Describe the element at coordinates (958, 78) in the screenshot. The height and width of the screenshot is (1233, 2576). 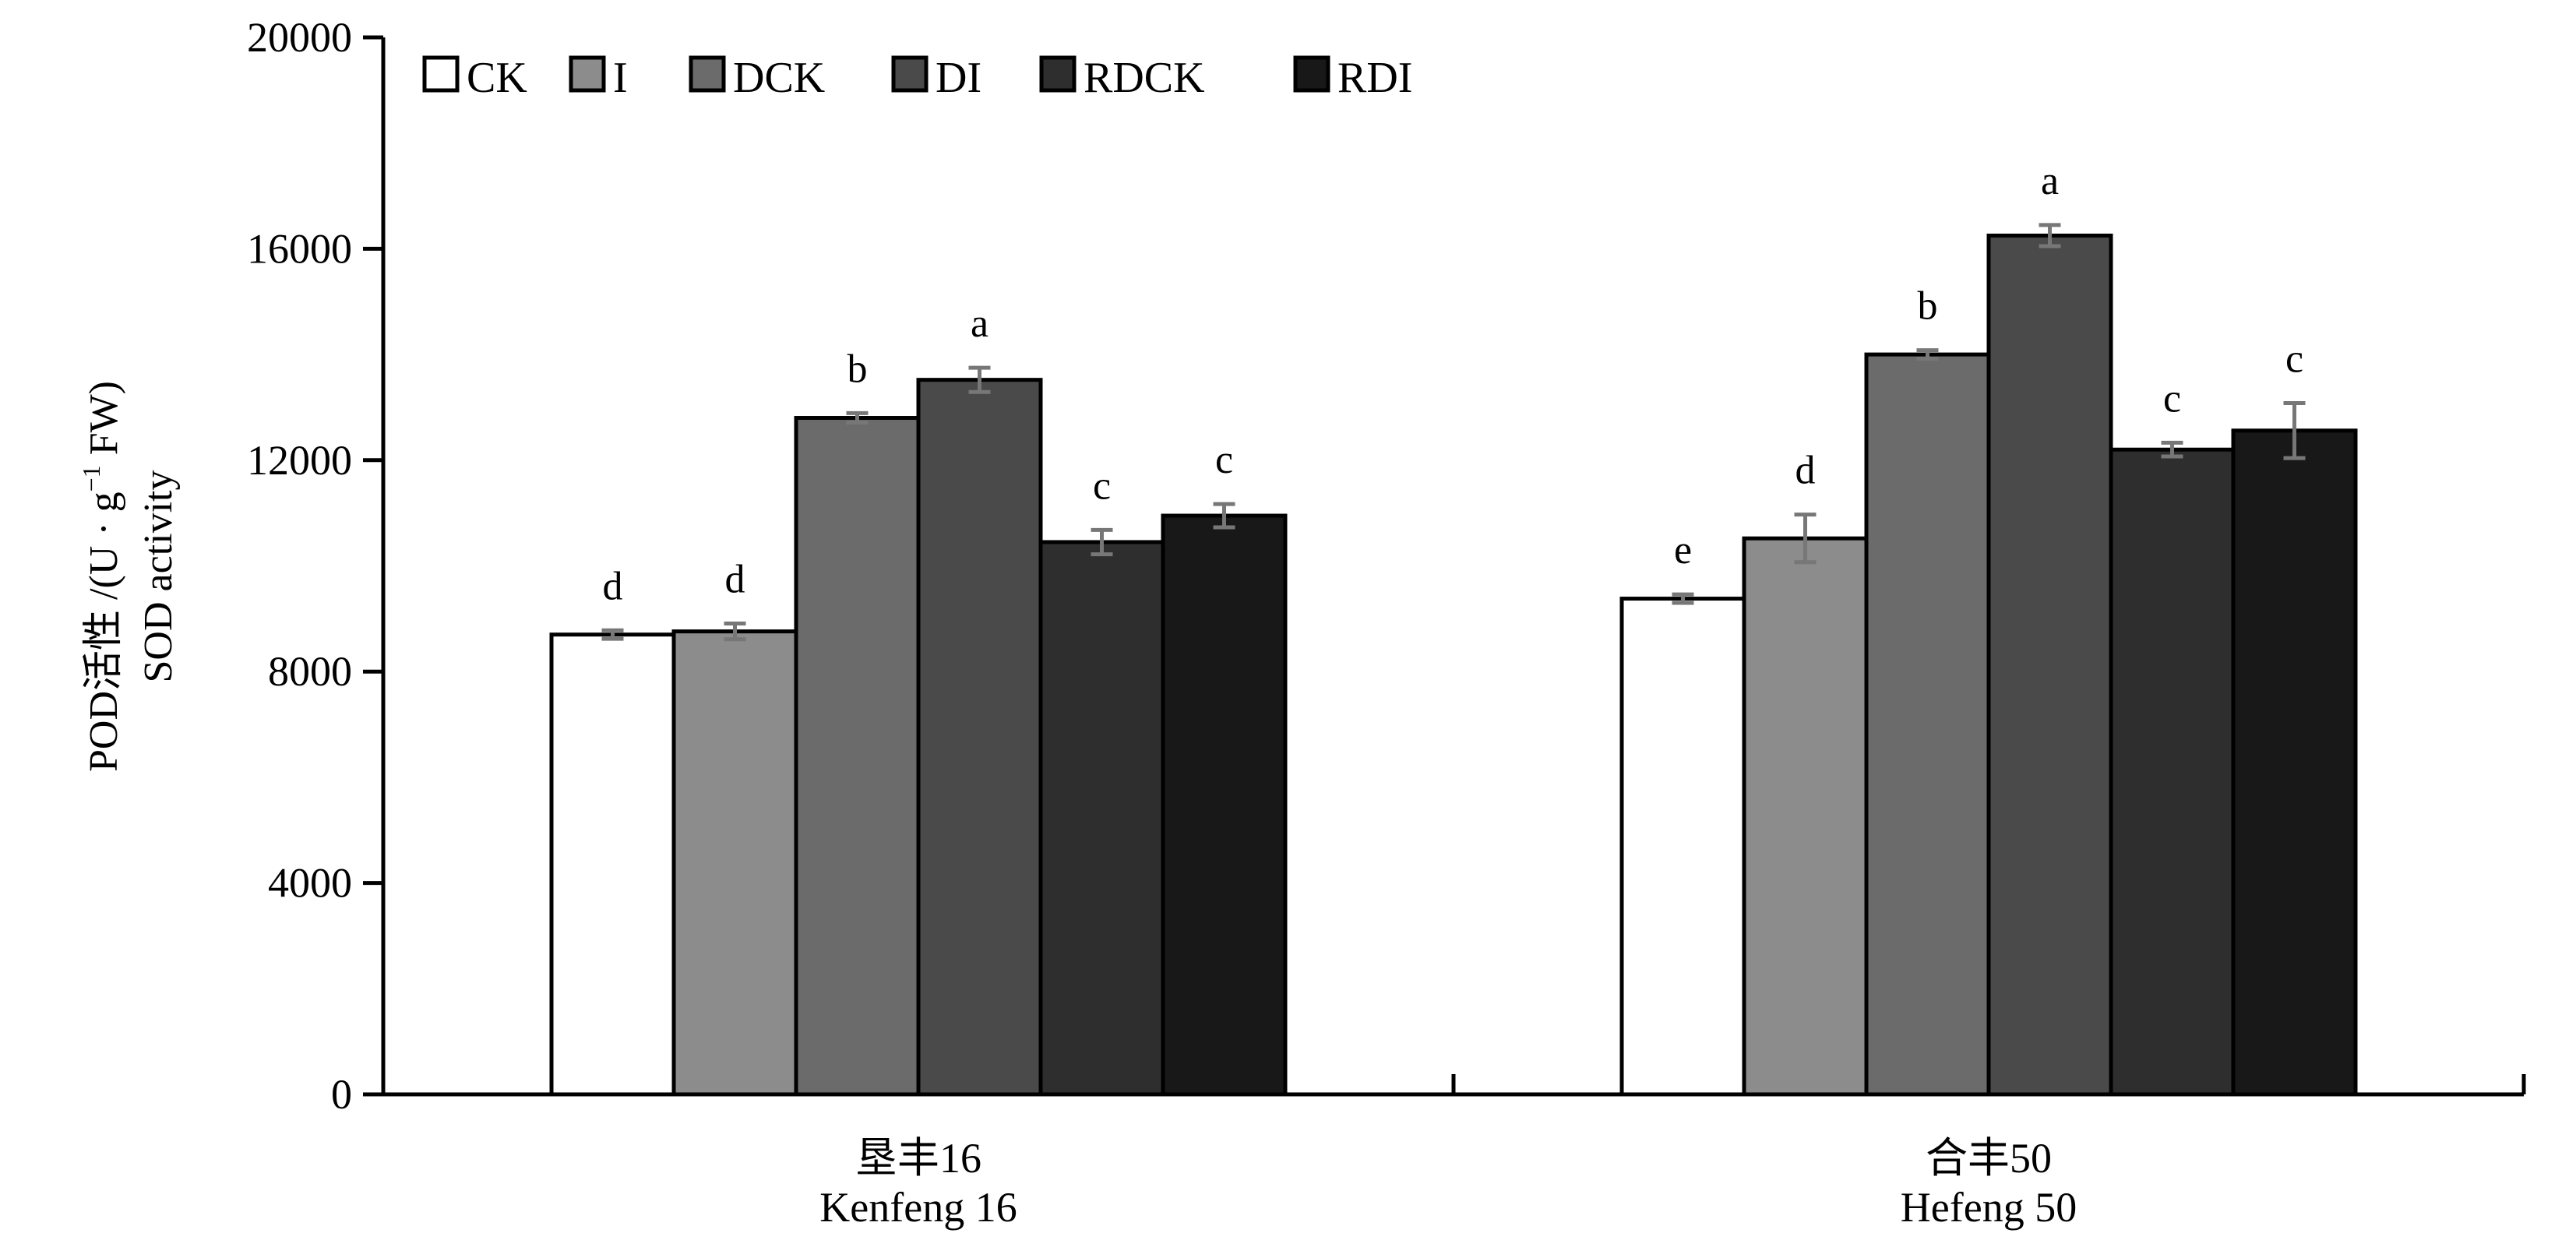
I see `legend-label-di: DI` at that location.